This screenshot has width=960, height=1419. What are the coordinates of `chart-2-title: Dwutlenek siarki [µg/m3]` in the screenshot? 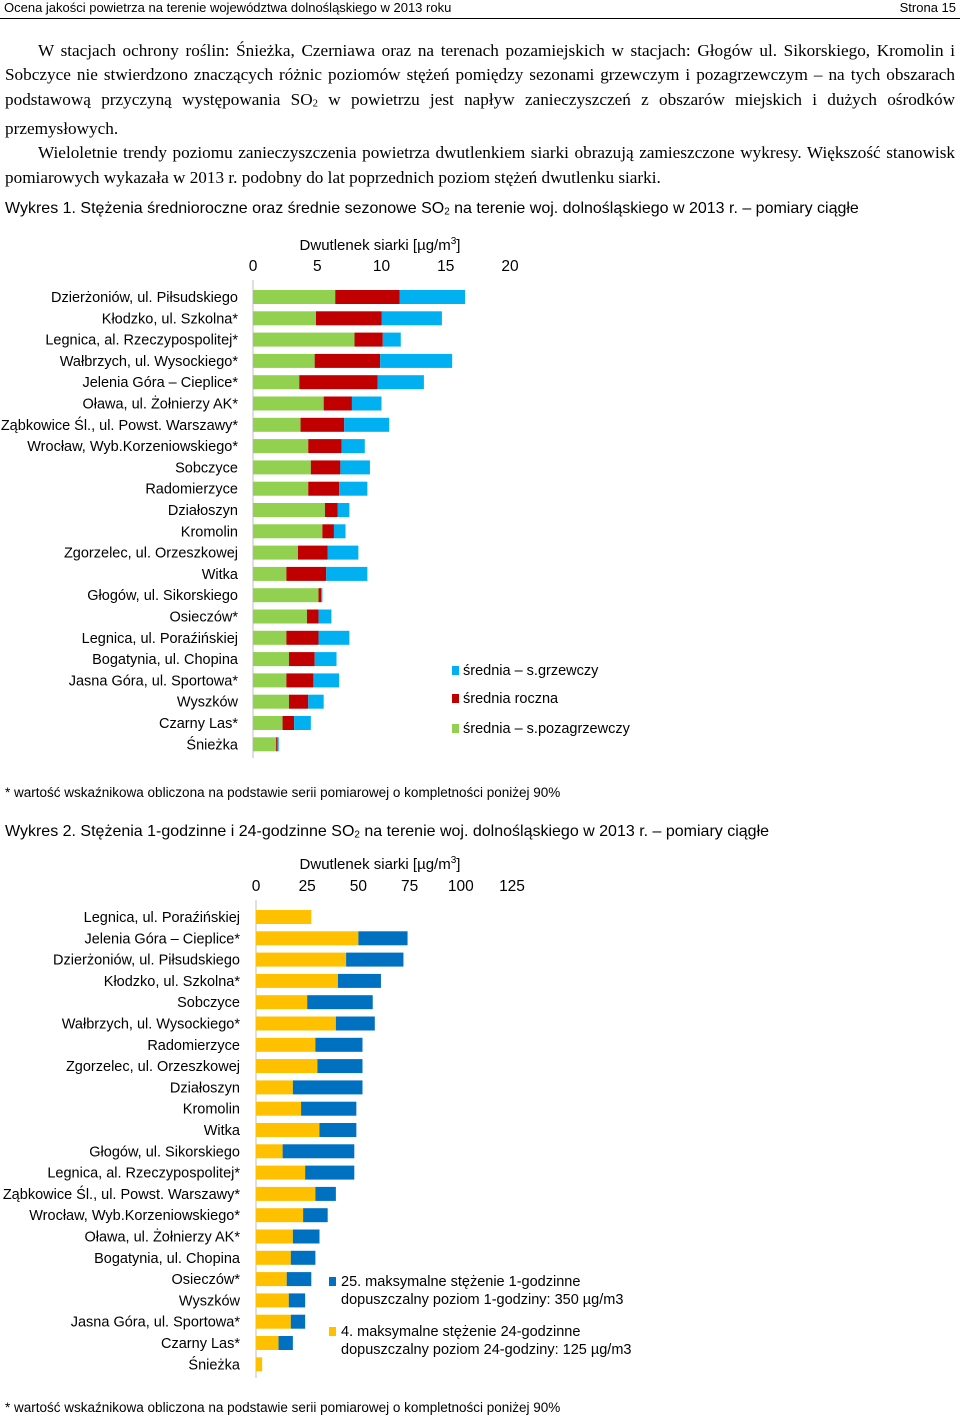 It's located at (380, 864).